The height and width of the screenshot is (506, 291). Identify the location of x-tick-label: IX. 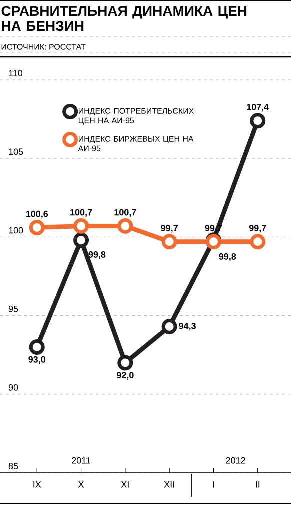
(38, 485).